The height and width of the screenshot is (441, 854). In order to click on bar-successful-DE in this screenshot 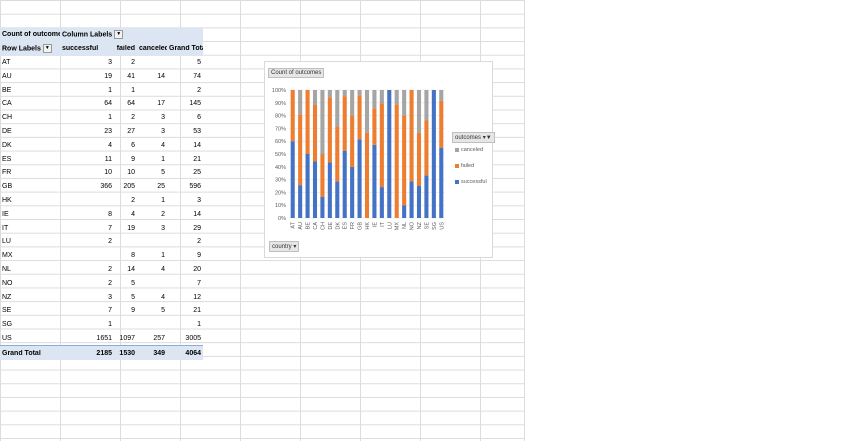, I will do `click(329, 190)`.